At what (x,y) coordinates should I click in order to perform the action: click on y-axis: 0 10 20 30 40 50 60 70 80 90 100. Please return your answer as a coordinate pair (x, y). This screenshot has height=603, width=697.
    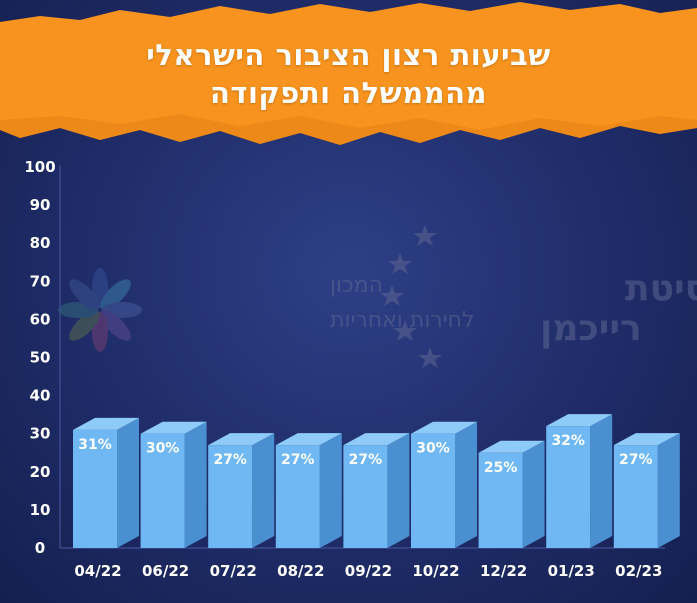
    Looking at the image, I should click on (39, 357).